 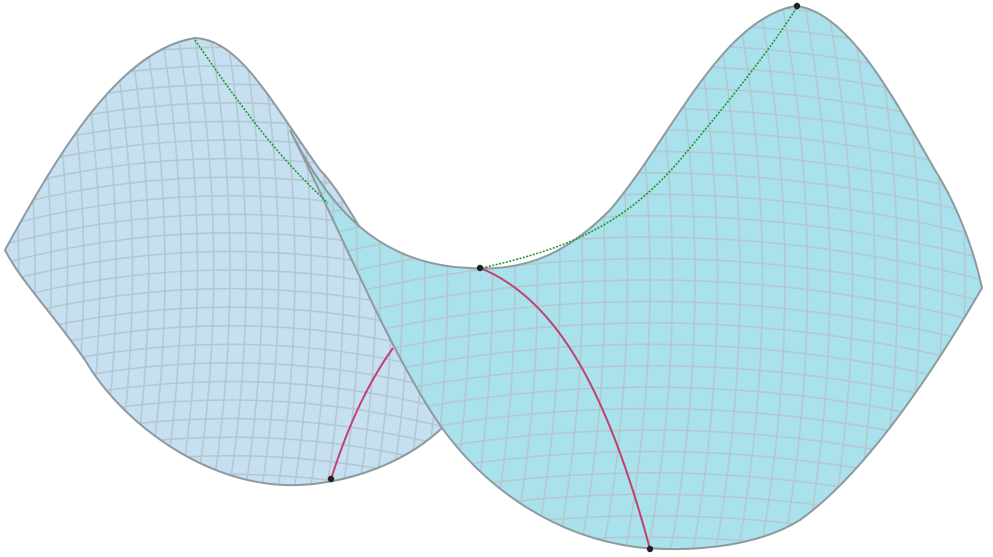 What do you see at coordinates (331, 479) in the screenshot?
I see `endpoint-bottom-left` at bounding box center [331, 479].